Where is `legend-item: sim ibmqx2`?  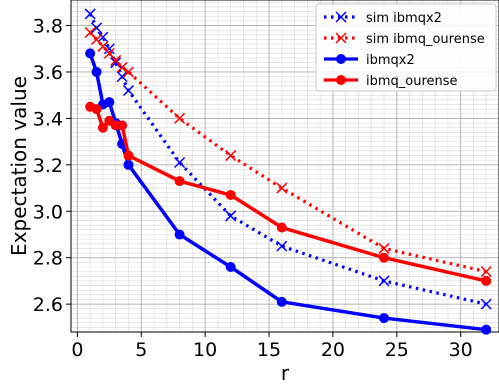 legend-item: sim ibmqx2 is located at coordinates (383, 18).